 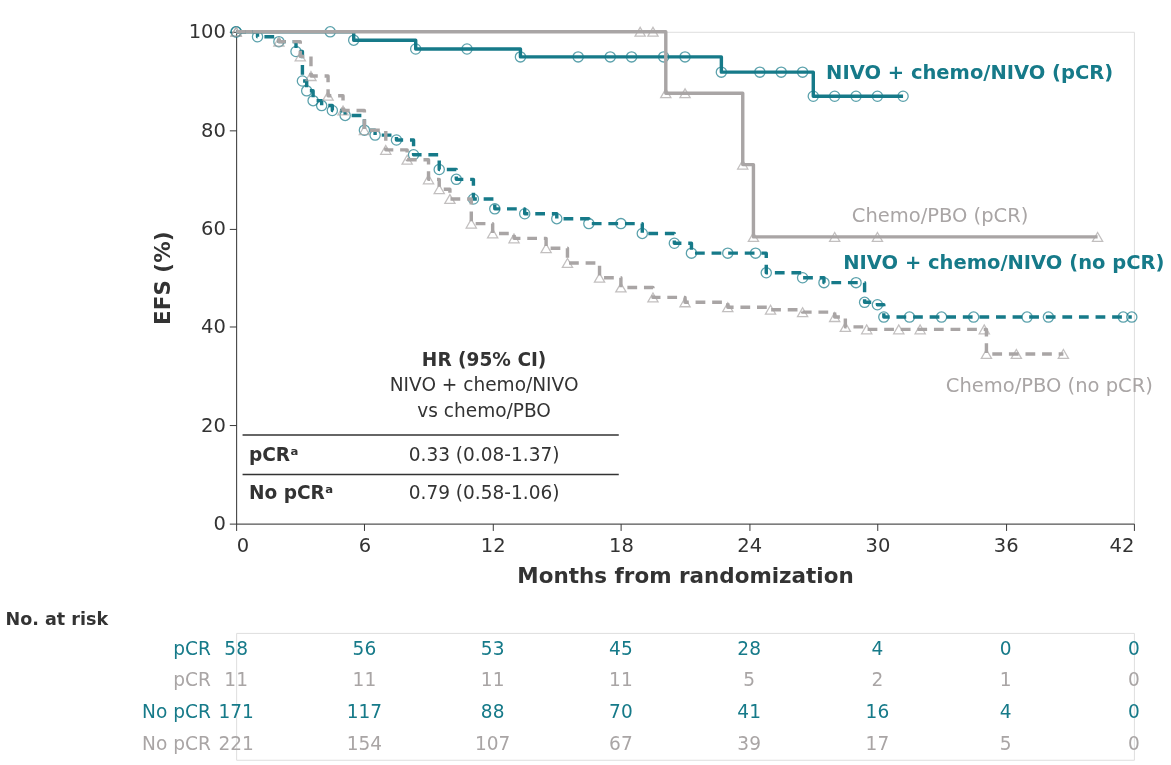 I want to click on text: 16, so click(x=877, y=712).